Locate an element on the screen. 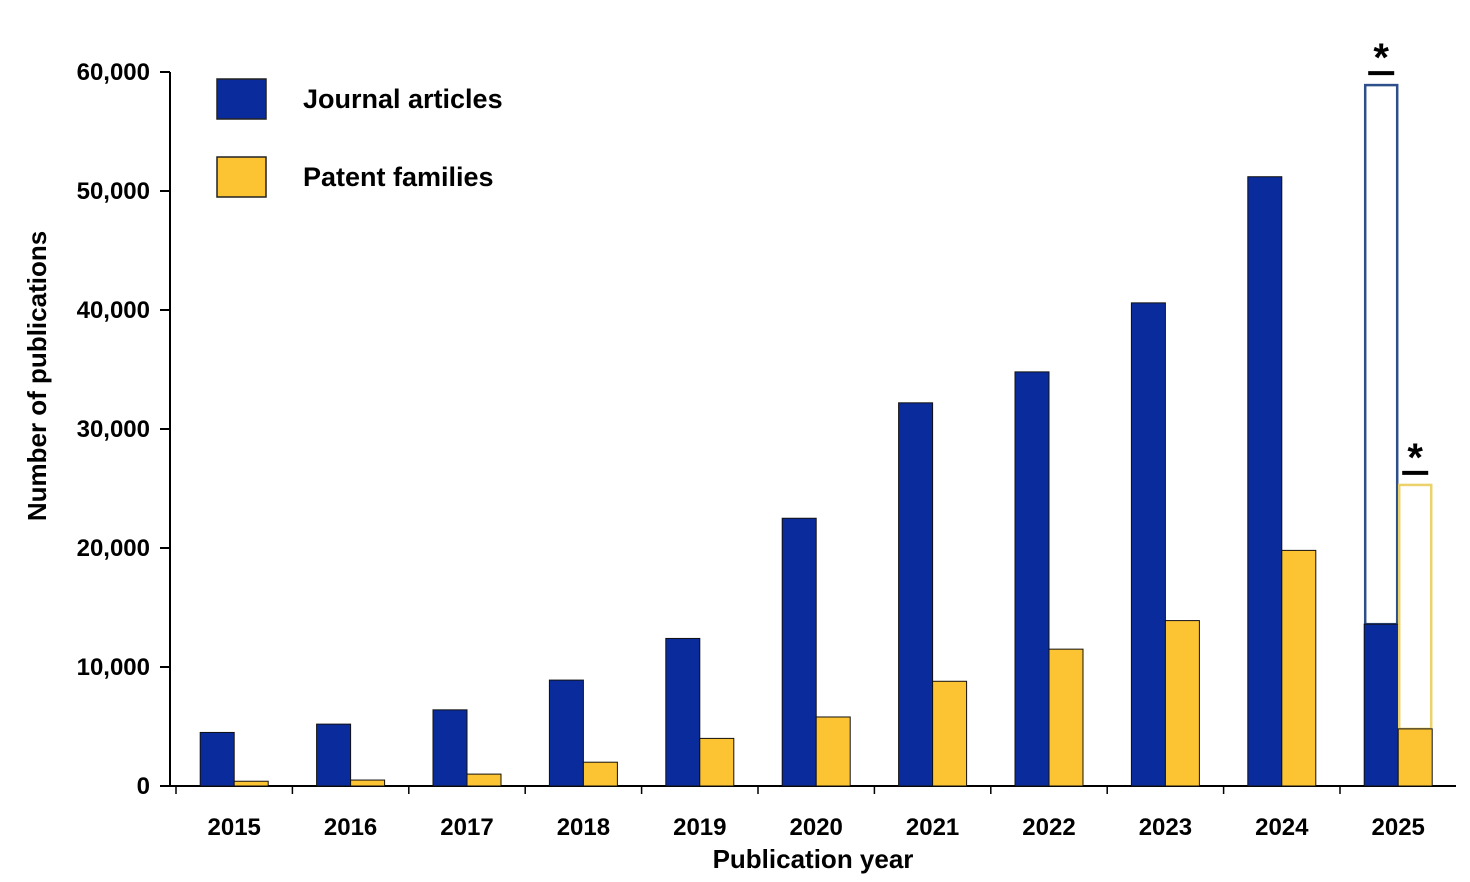 This screenshot has height=882, width=1470. x-tick-label: 2020 is located at coordinates (816, 827).